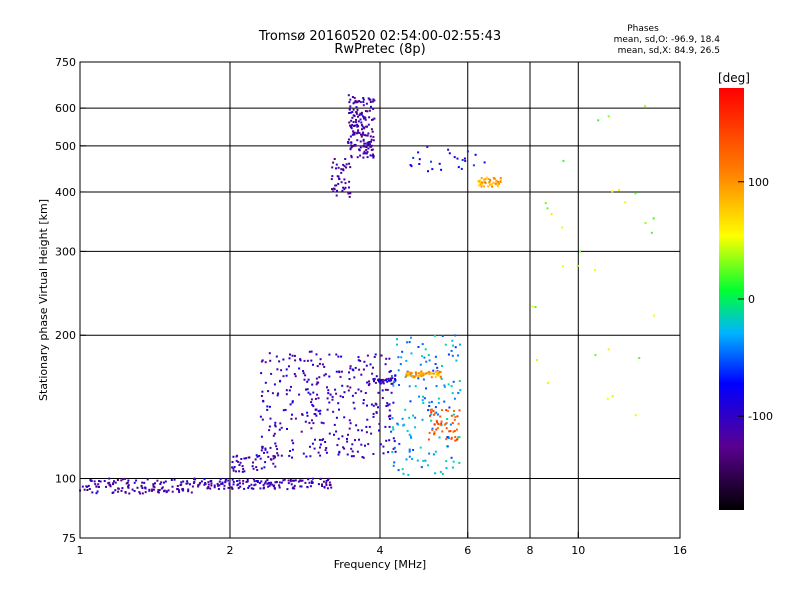 This screenshot has height=600, width=800. Describe the element at coordinates (65, 192) in the screenshot. I see `y-tick-label: 400` at that location.